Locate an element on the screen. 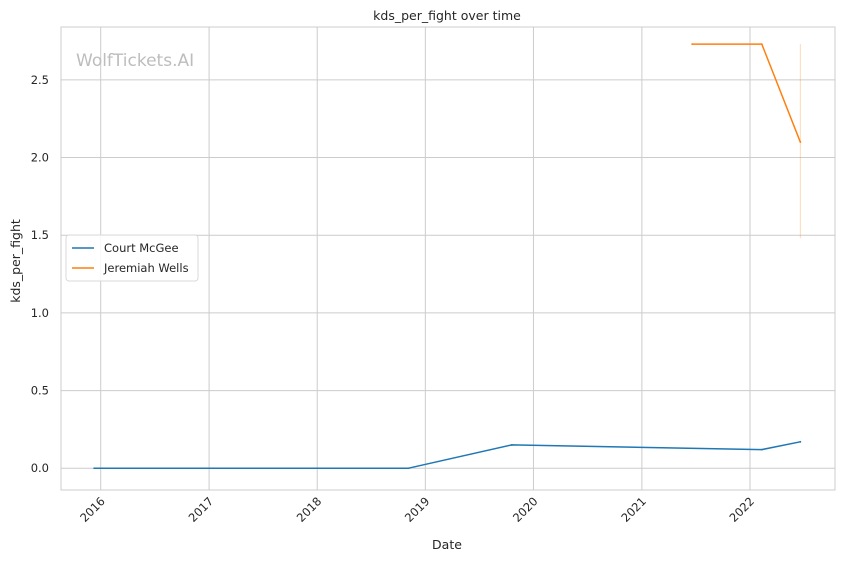  y-tick-label: 0.0 is located at coordinates (40, 468).